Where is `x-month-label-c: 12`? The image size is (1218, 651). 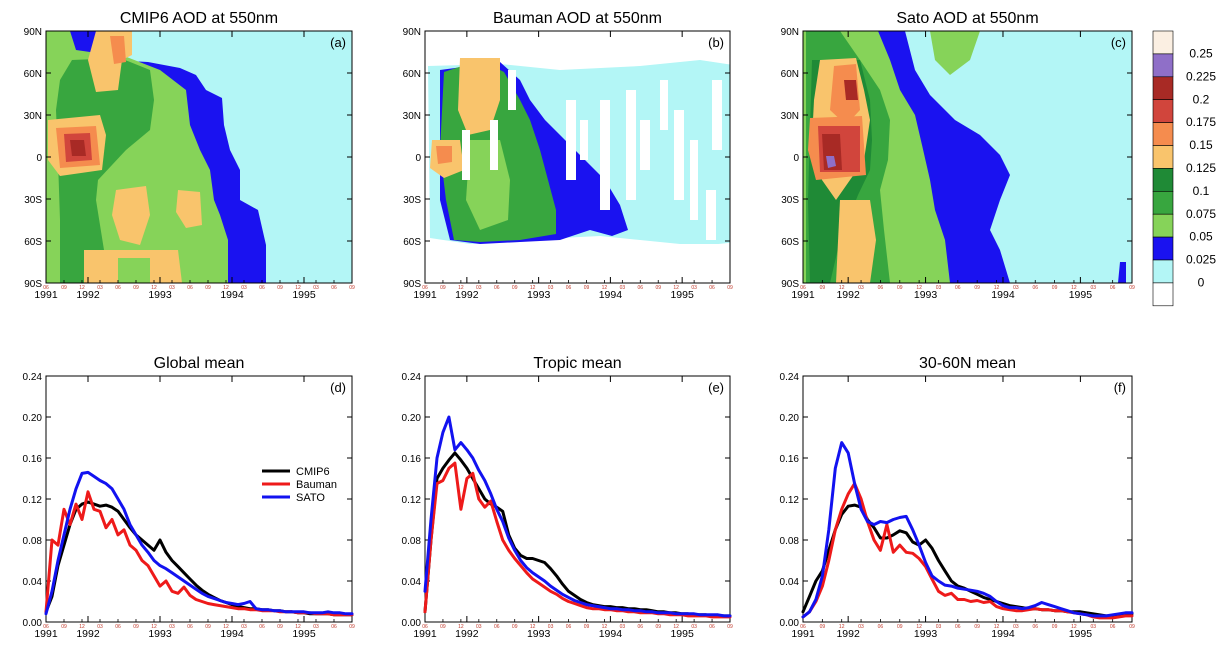
x-month-label-c: 12 is located at coordinates (1074, 288).